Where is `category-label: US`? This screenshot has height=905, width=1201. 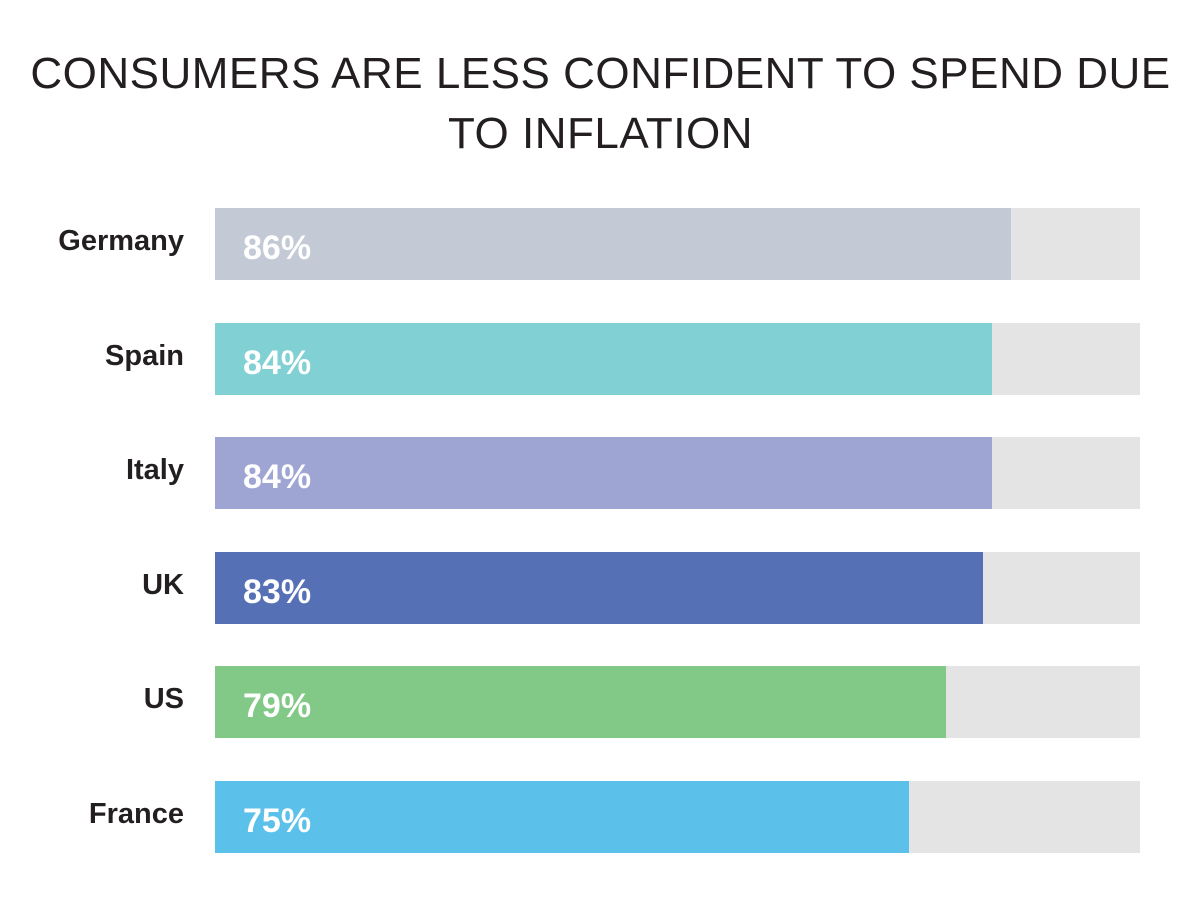 category-label: US is located at coordinates (163, 699).